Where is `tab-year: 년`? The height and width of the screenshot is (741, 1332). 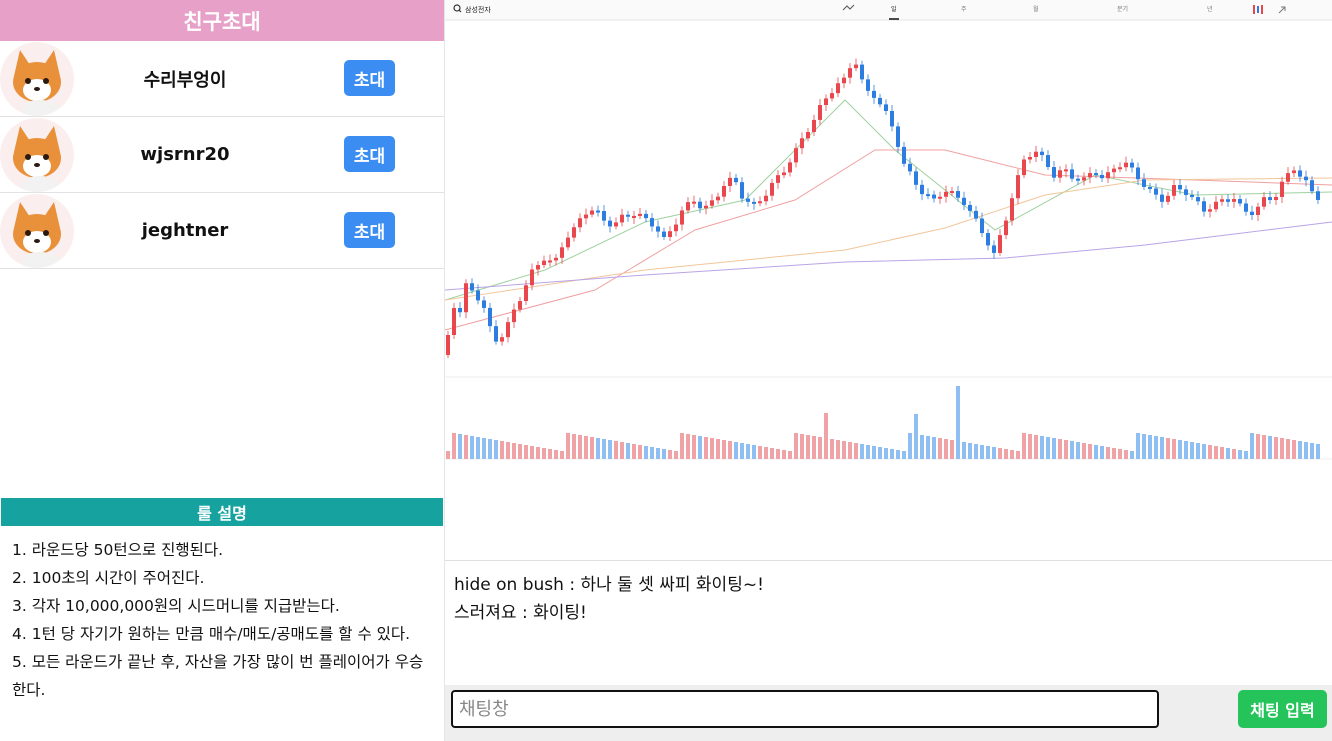
tab-year: 년 is located at coordinates (1210, 9).